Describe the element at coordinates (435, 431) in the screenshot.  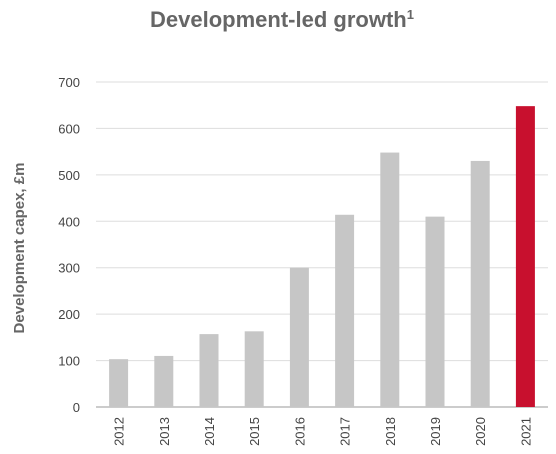
I see `x-tick-label-2019: 2019` at that location.